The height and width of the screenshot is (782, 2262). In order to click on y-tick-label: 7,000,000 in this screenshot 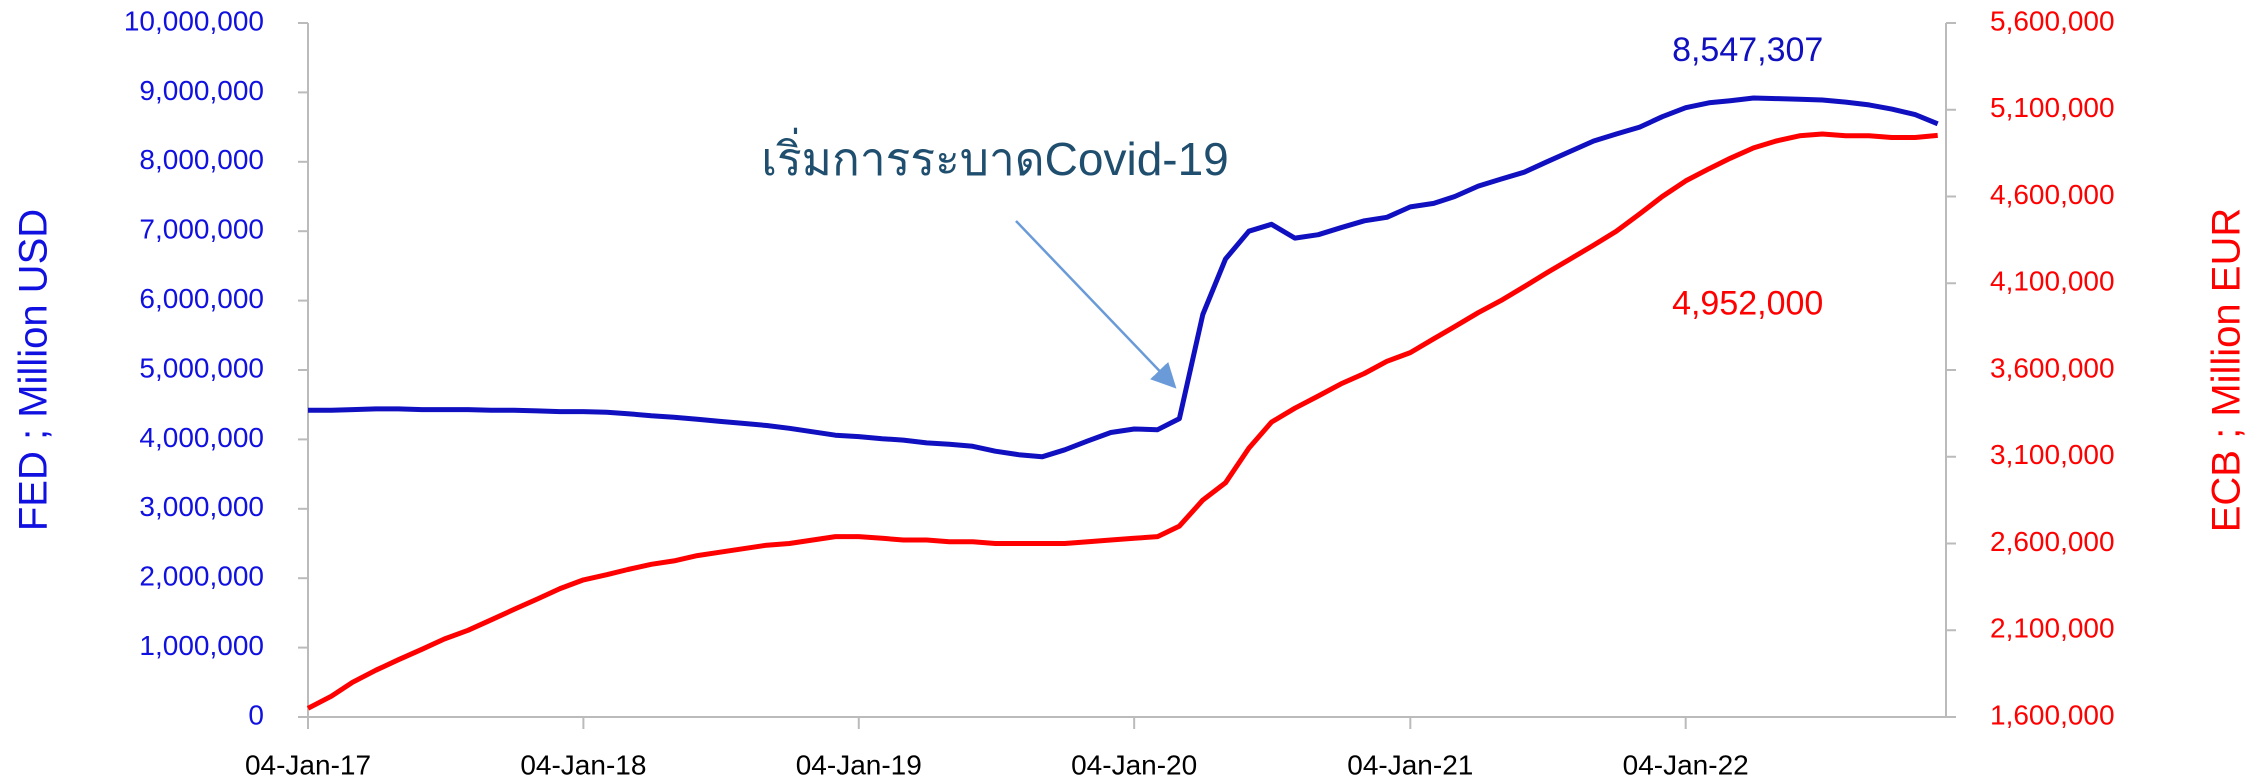, I will do `click(201, 229)`.